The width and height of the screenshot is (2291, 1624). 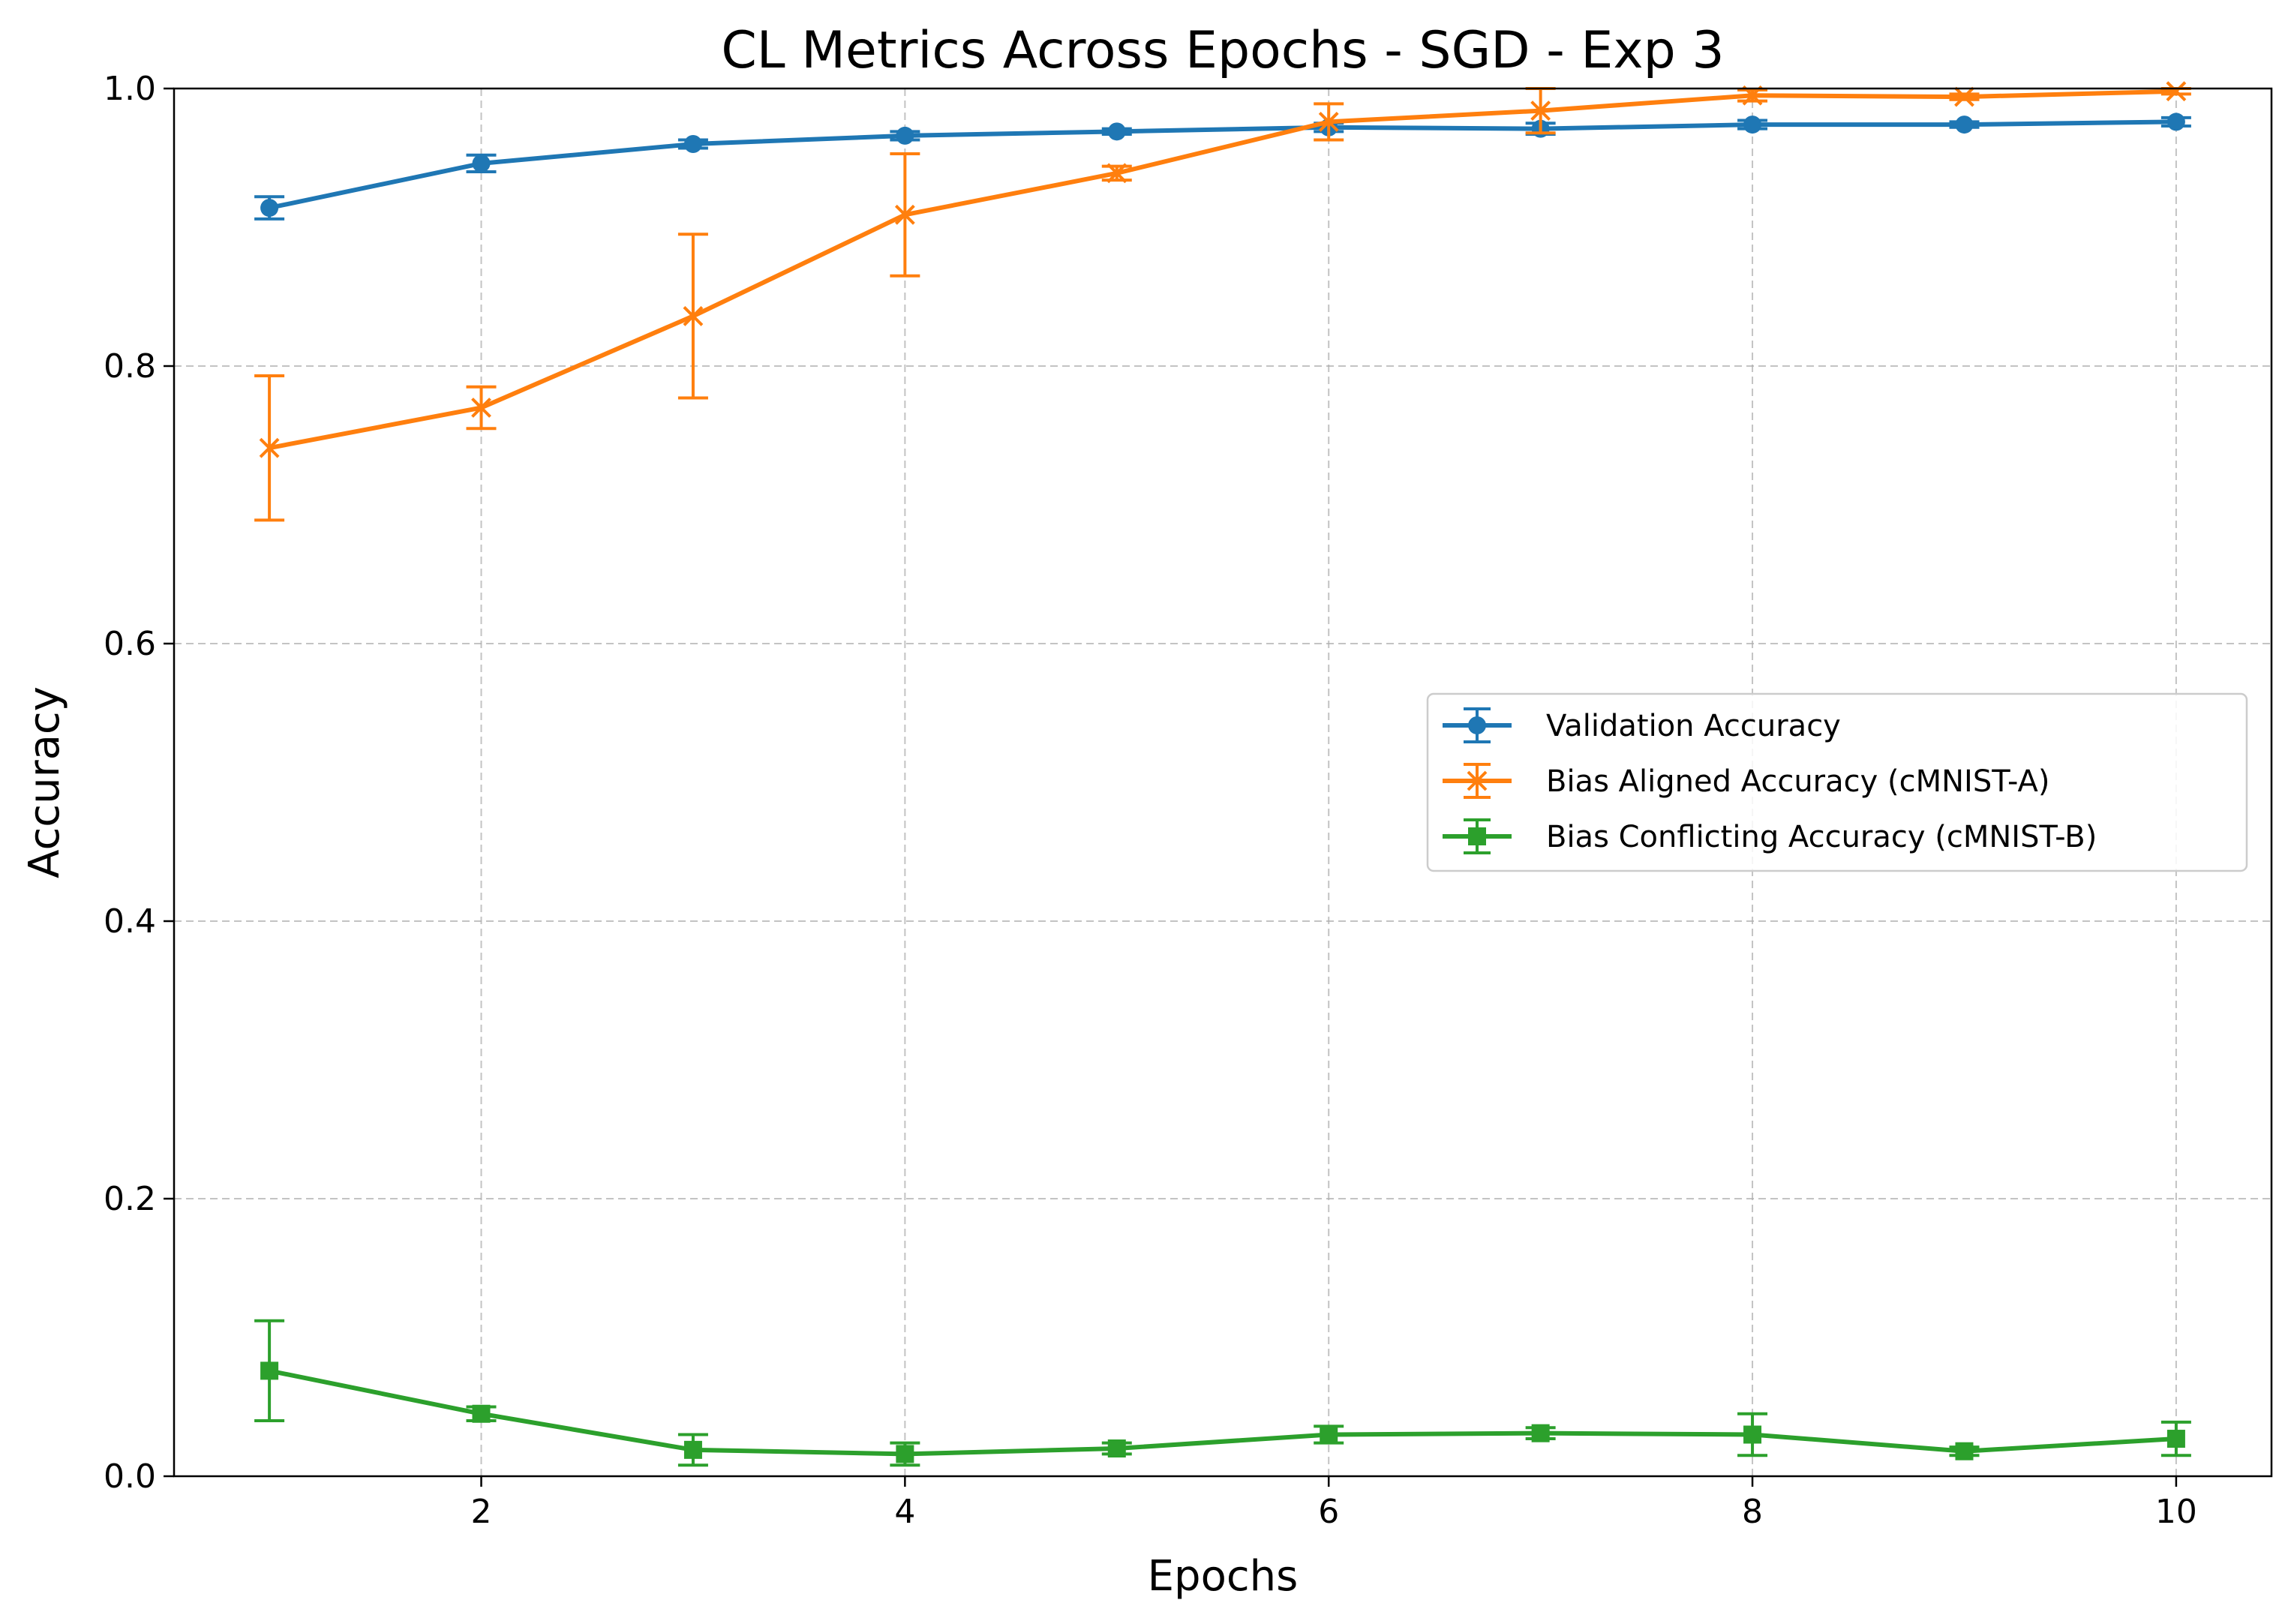 I want to click on legend-box, so click(x=1837, y=782).